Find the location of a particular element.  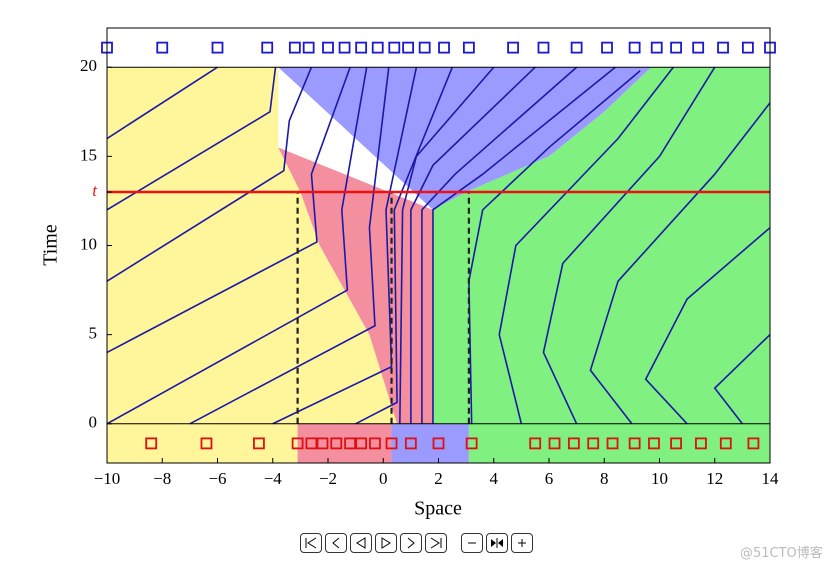

x-tick-label: −2 is located at coordinates (328, 478).